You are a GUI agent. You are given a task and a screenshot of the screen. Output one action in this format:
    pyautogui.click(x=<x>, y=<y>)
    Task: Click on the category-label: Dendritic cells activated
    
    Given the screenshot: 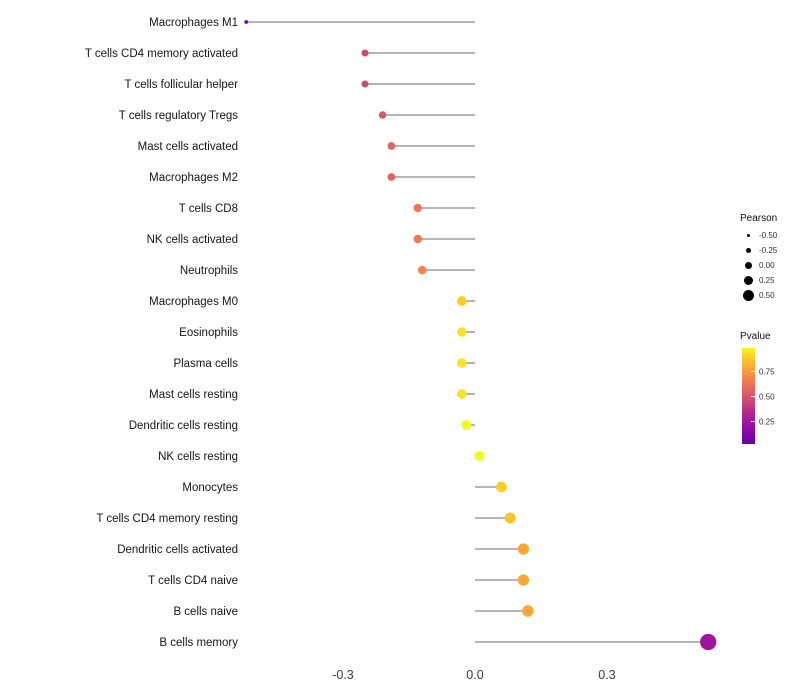 What is the action you would take?
    pyautogui.click(x=177, y=550)
    